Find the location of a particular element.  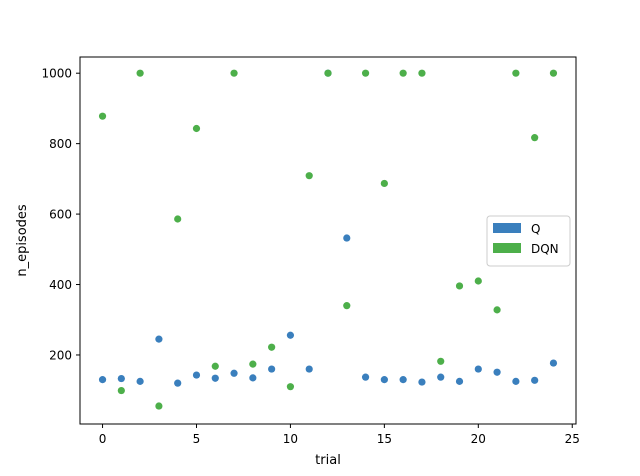

x-axis-label: trial is located at coordinates (328, 460).